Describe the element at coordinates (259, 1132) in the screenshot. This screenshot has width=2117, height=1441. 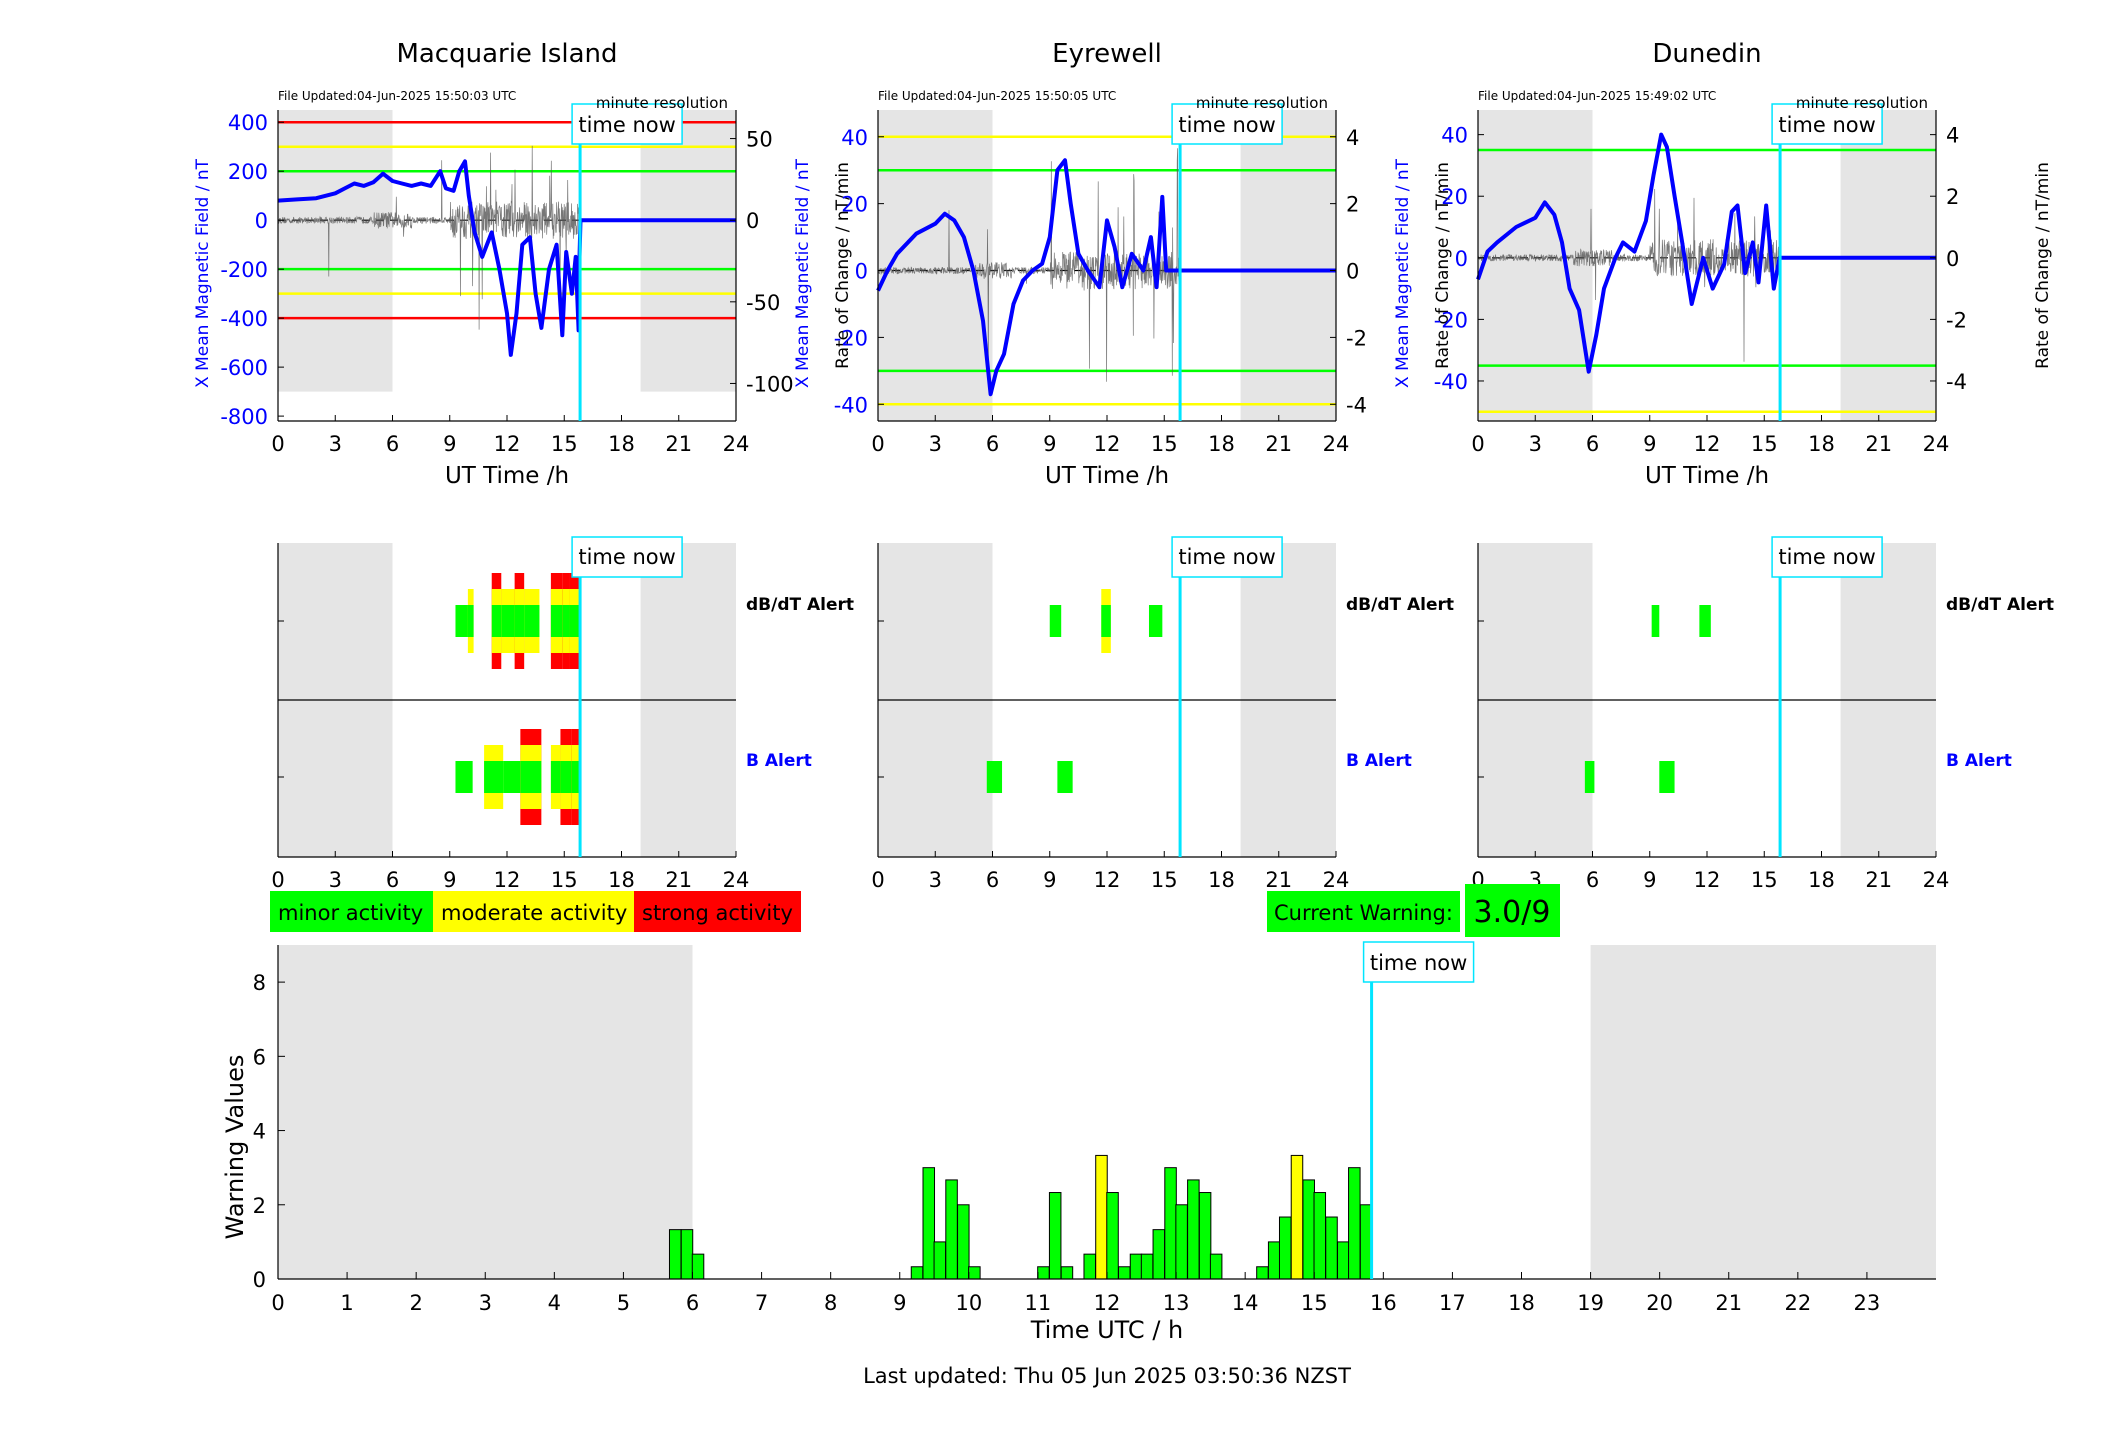
I see `y-tick-label: 4` at that location.